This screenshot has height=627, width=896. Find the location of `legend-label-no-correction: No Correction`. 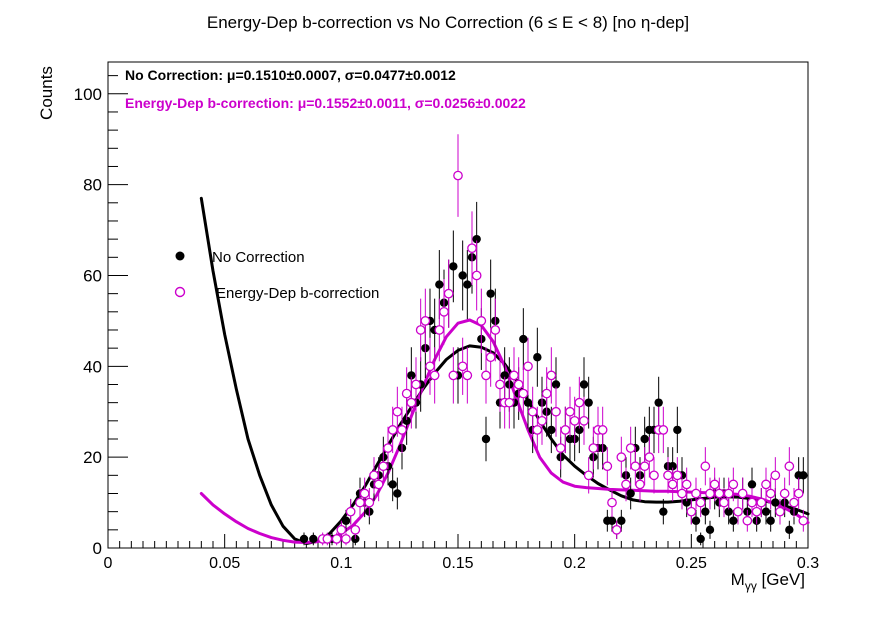

legend-label-no-correction: No Correction is located at coordinates (258, 257).